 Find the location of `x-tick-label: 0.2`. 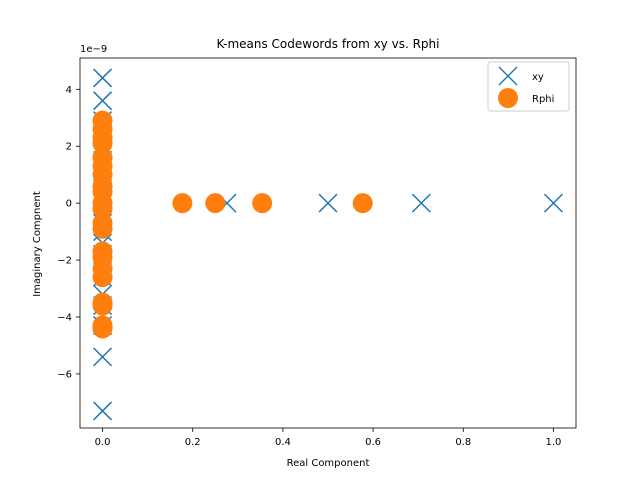

x-tick-label: 0.2 is located at coordinates (193, 442).